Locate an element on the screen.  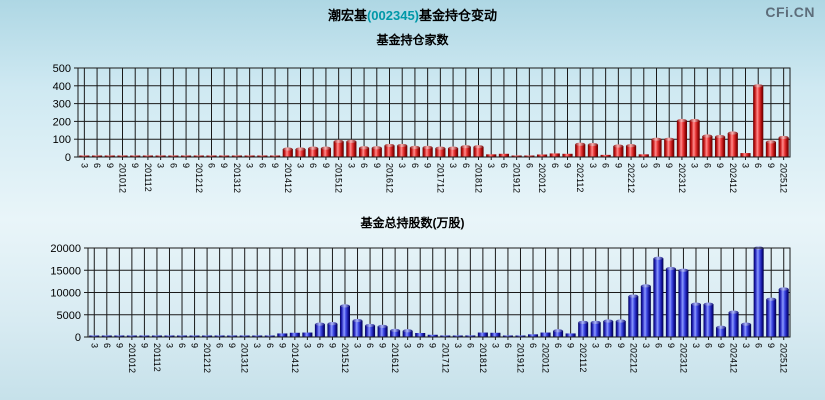
title-suffix: 基金持仓变动 is located at coordinates (458, 15).